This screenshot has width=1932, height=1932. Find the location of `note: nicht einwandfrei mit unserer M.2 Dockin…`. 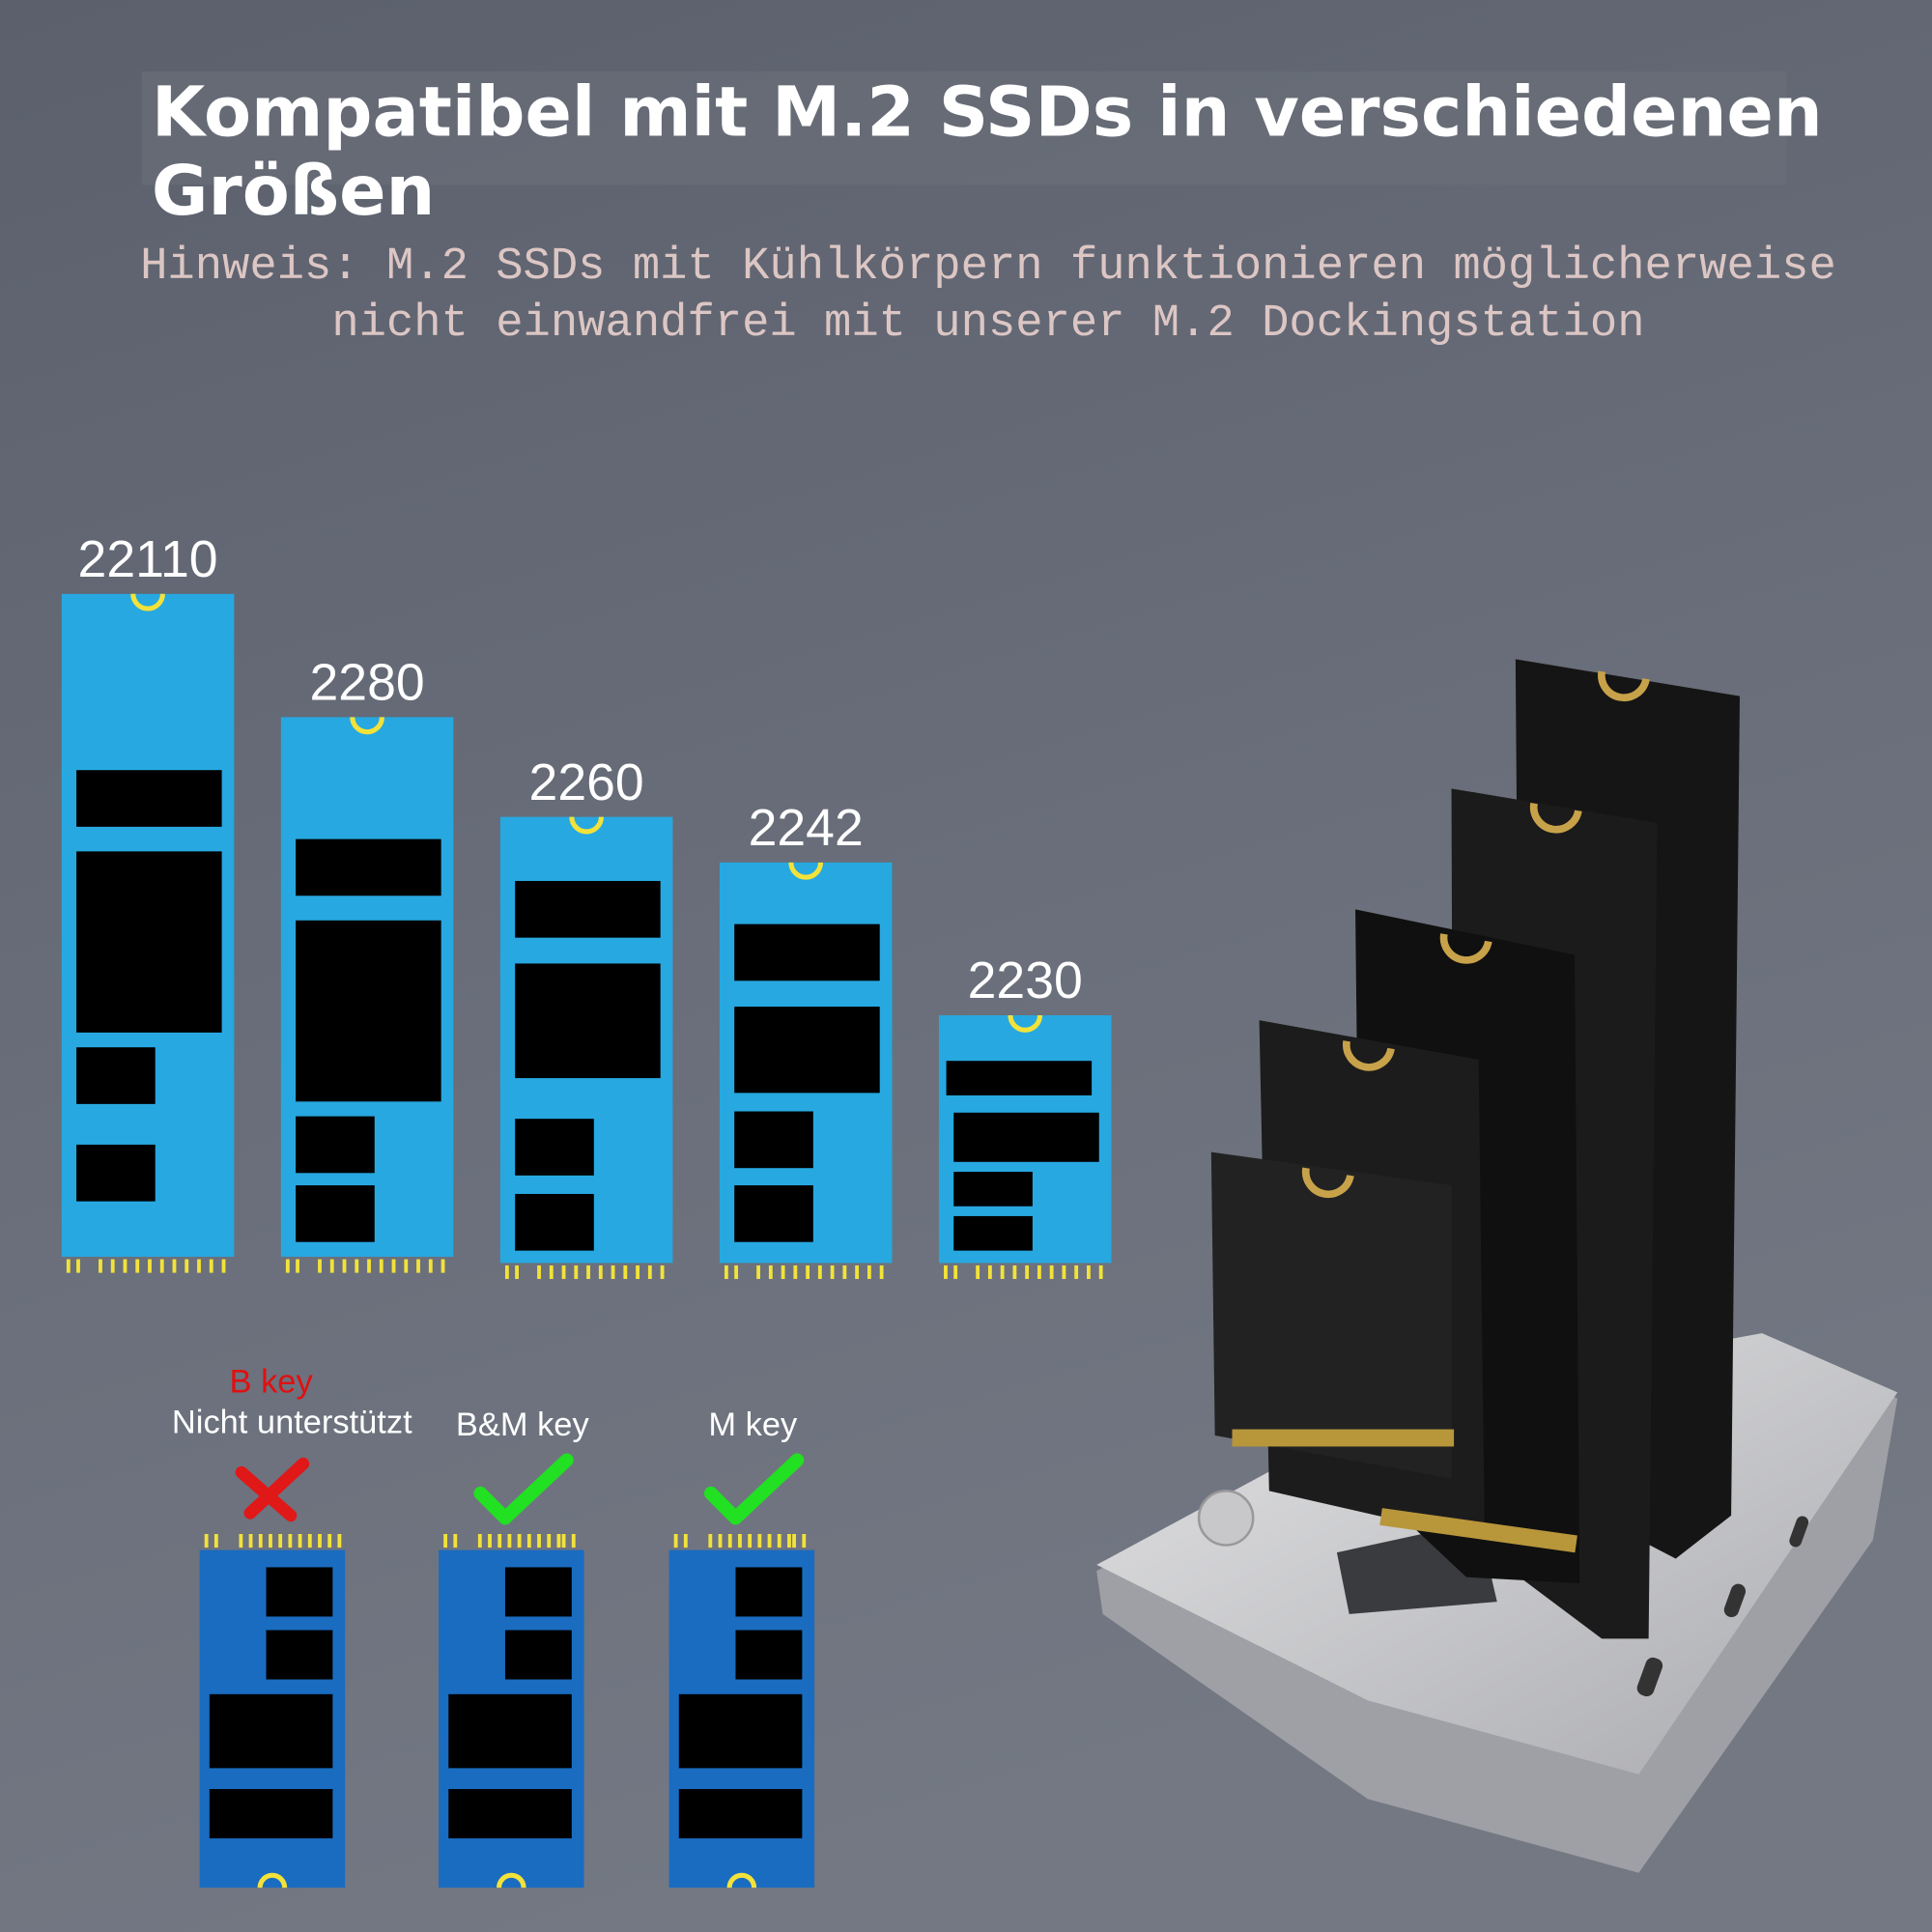

note: nicht einwandfrei mit unserer M.2 Dockin… is located at coordinates (987, 324).